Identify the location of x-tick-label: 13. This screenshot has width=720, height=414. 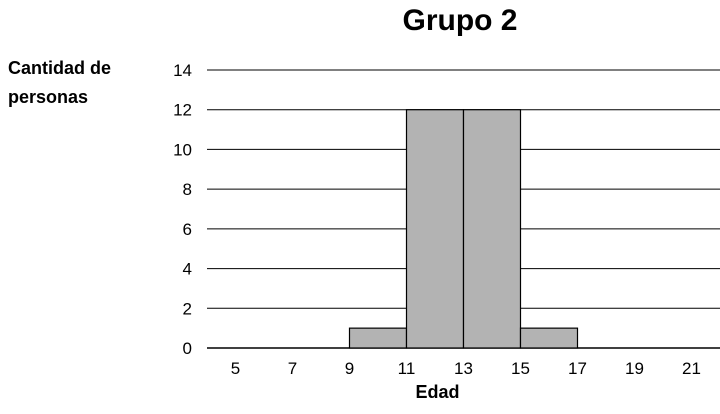
(463, 368).